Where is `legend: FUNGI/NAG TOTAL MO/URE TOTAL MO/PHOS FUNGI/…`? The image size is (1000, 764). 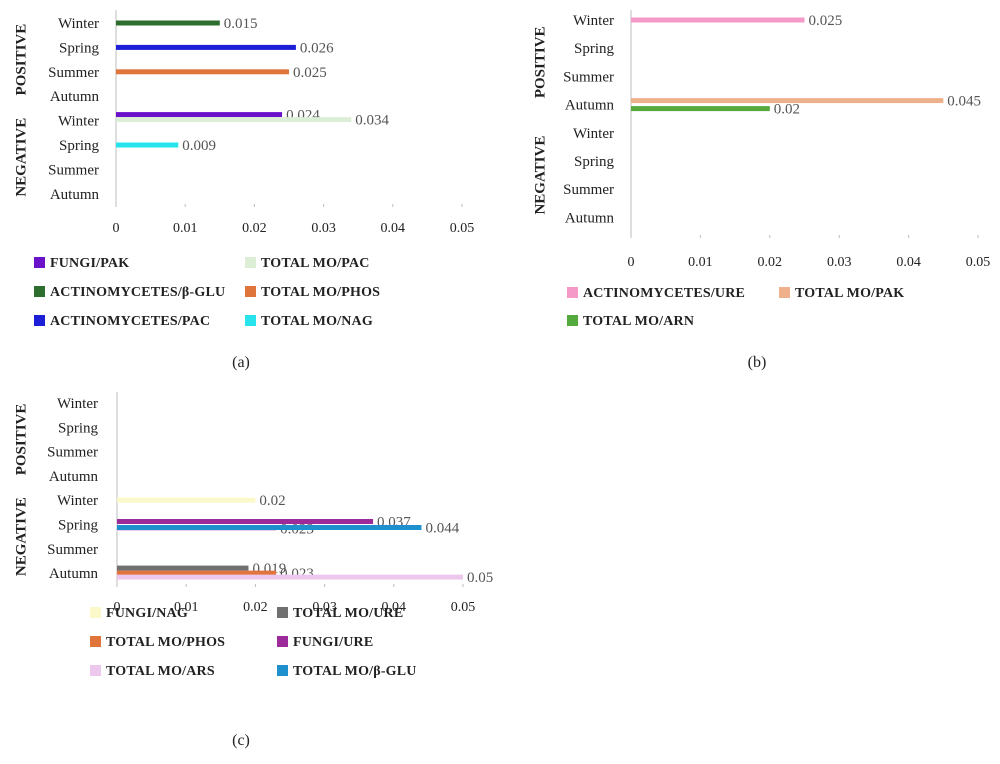
legend: FUNGI/NAG TOTAL MO/URE TOTAL MO/PHOS FUNGI/… is located at coordinates (253, 642).